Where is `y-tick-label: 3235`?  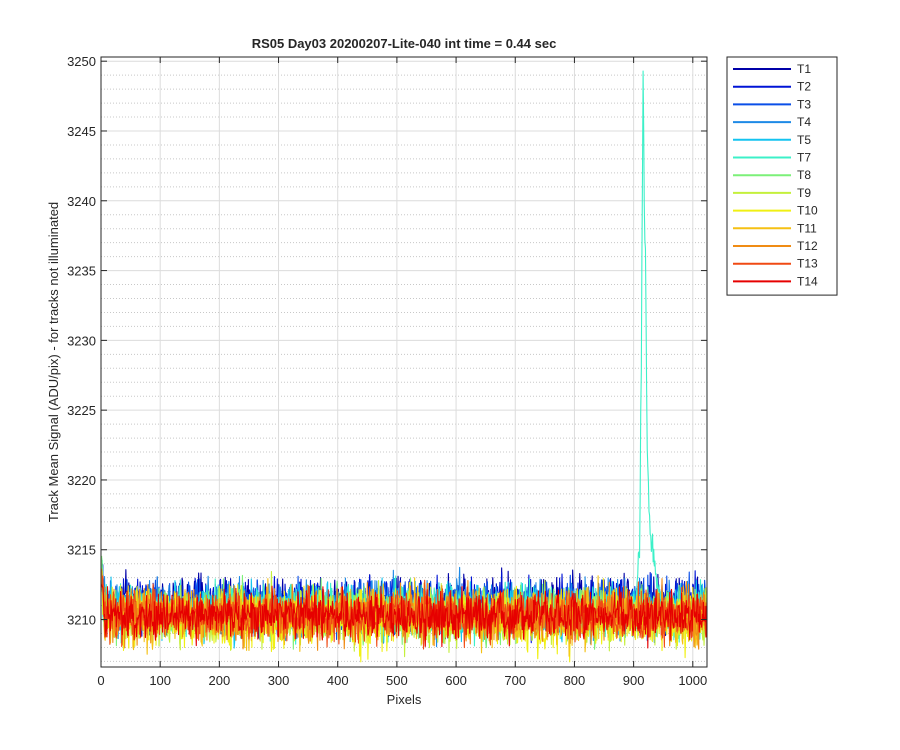 y-tick-label: 3235 is located at coordinates (81, 271).